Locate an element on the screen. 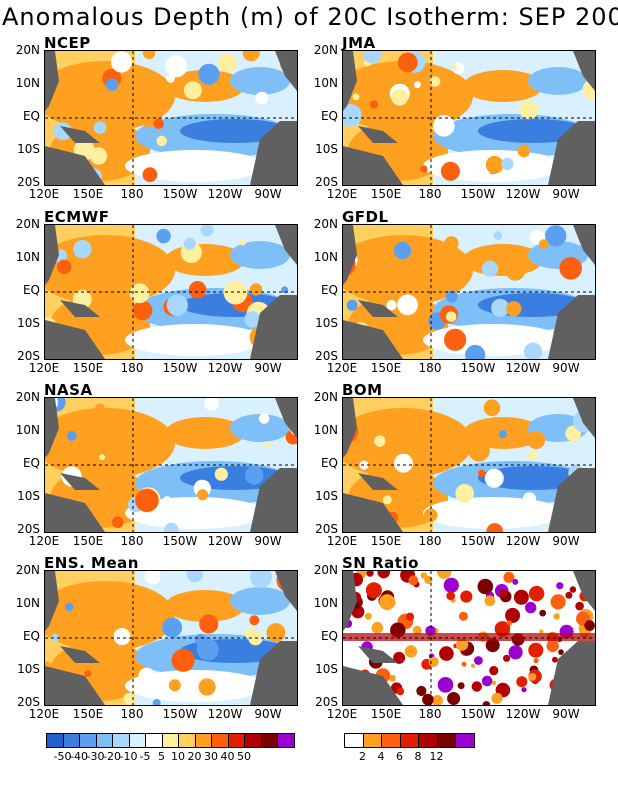  panel-title: ENS. Mean is located at coordinates (91, 563).